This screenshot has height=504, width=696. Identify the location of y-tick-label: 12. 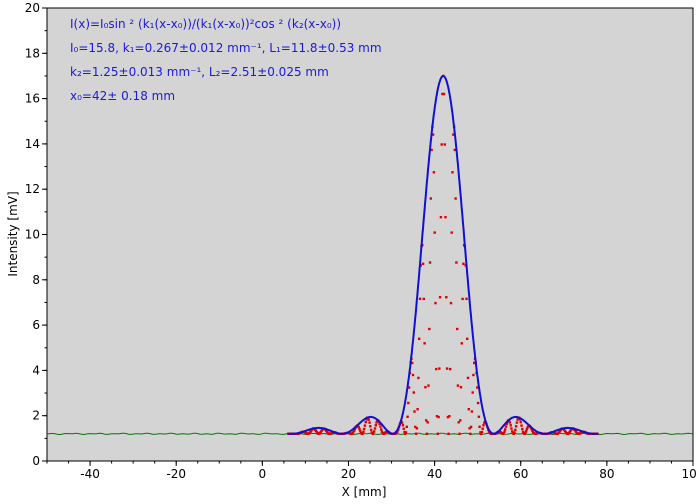
(32, 189).